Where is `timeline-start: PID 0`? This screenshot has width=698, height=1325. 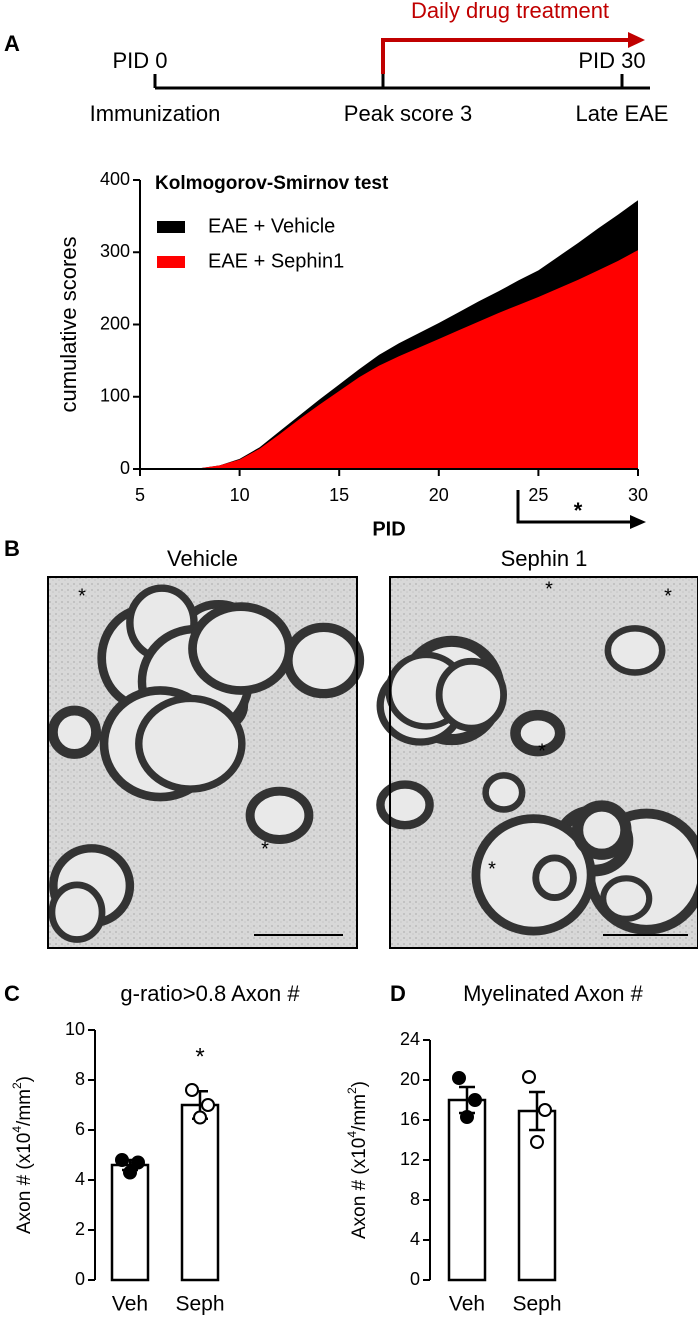 timeline-start: PID 0 is located at coordinates (139, 60).